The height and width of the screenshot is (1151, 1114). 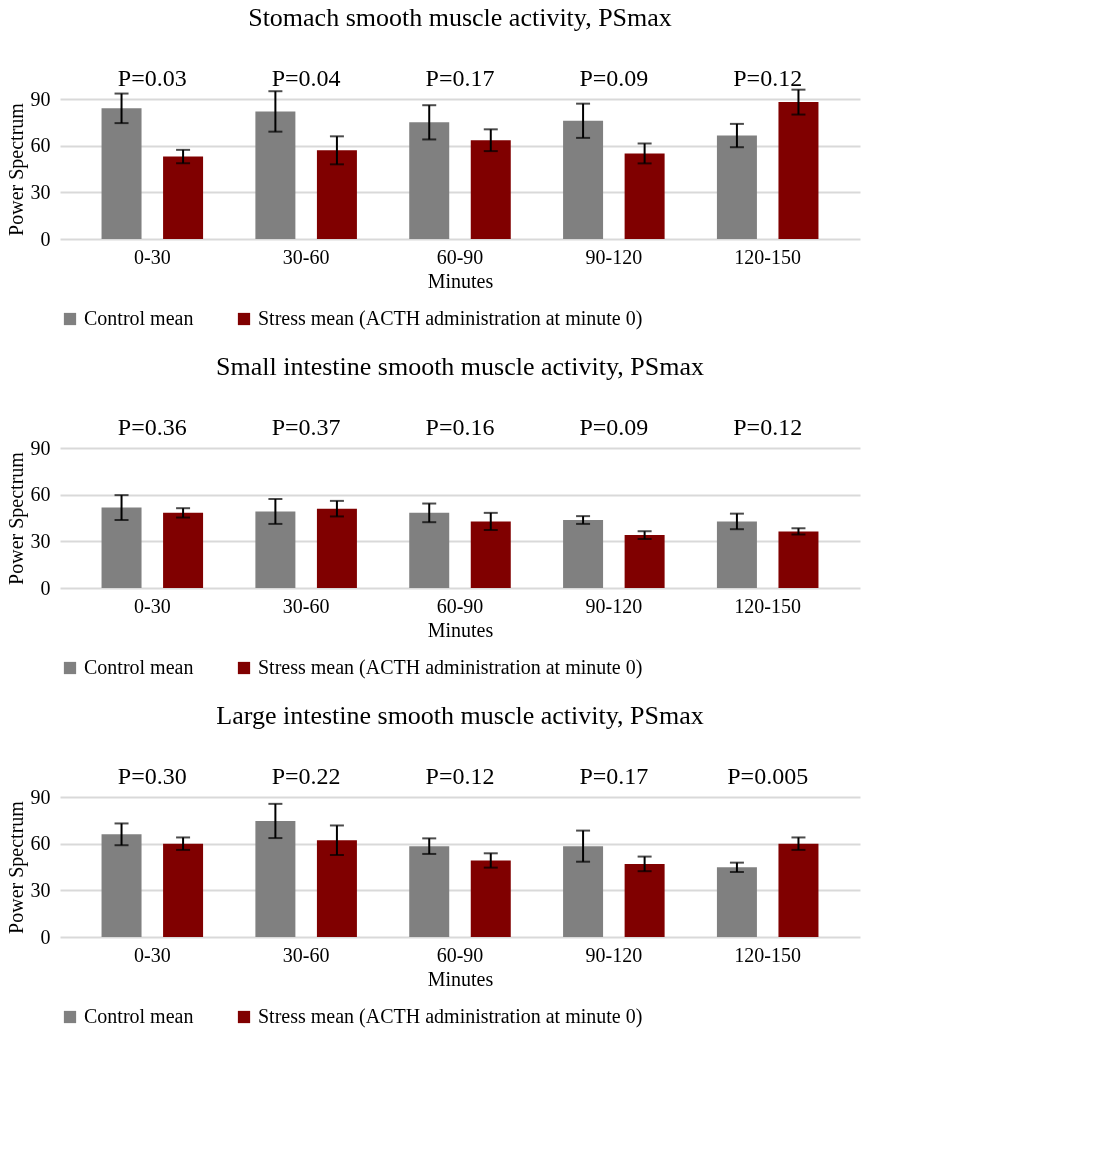 I want to click on text: P=0.37, so click(x=306, y=427).